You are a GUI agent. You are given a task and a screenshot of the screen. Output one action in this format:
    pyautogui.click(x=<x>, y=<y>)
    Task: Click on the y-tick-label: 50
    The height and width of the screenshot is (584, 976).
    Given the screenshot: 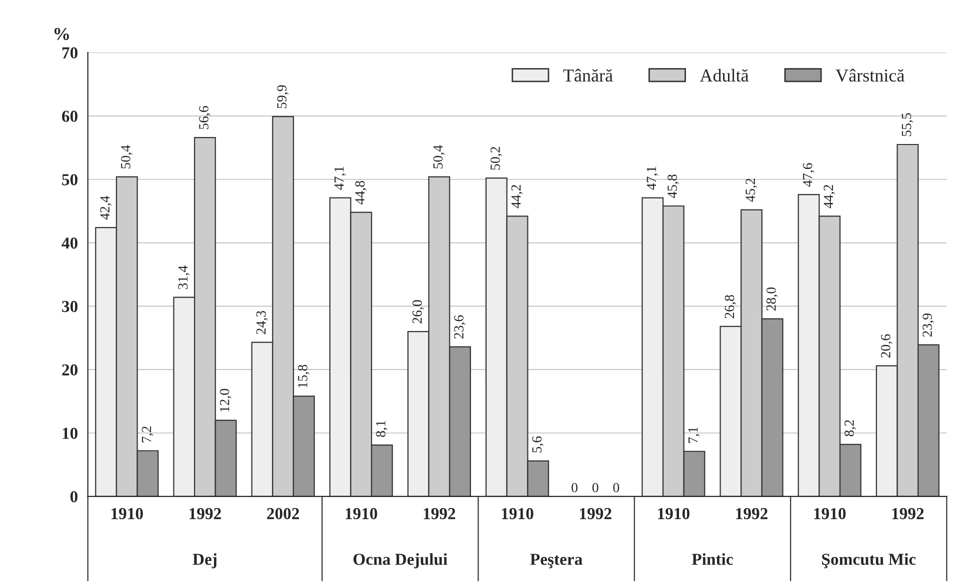 What is the action you would take?
    pyautogui.click(x=70, y=180)
    